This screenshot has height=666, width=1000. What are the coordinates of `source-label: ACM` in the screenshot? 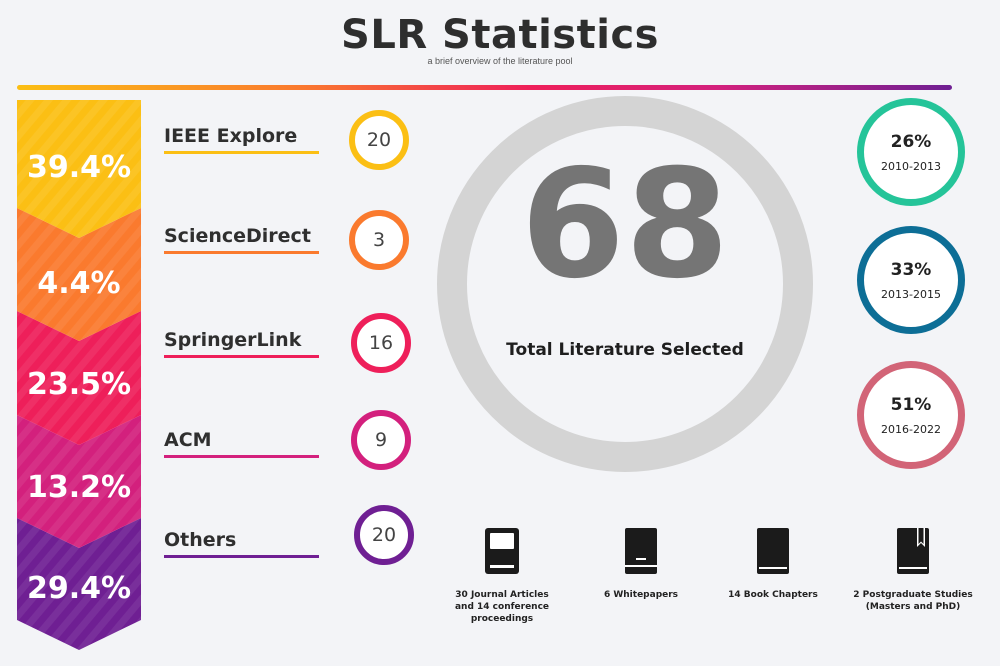 It's located at (241, 443).